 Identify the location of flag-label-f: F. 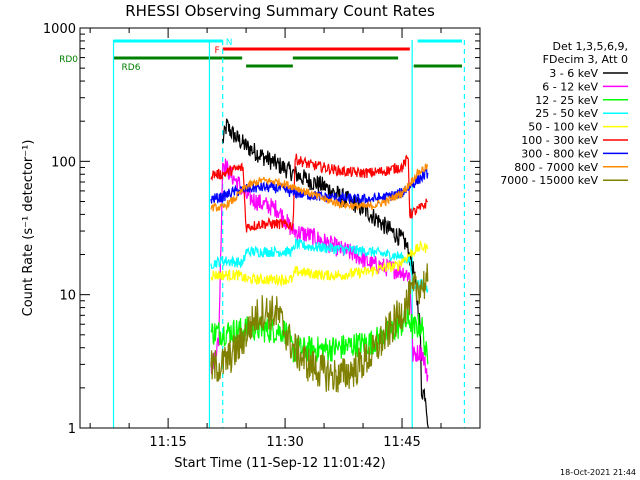
(217, 51).